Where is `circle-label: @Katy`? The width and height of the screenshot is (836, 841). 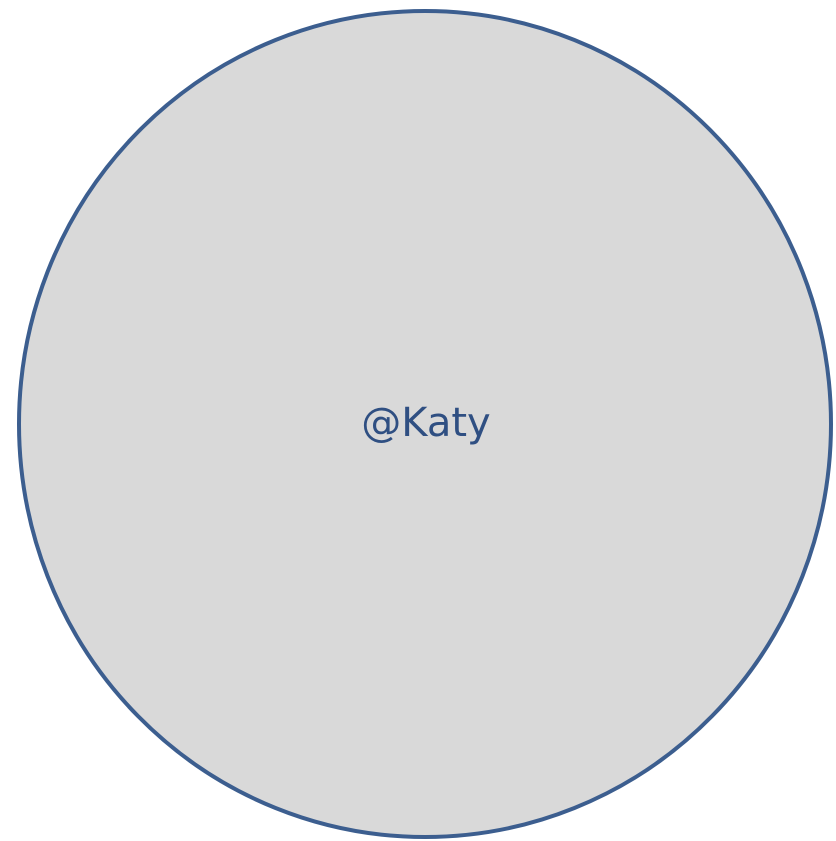 circle-label: @Katy is located at coordinates (425, 423).